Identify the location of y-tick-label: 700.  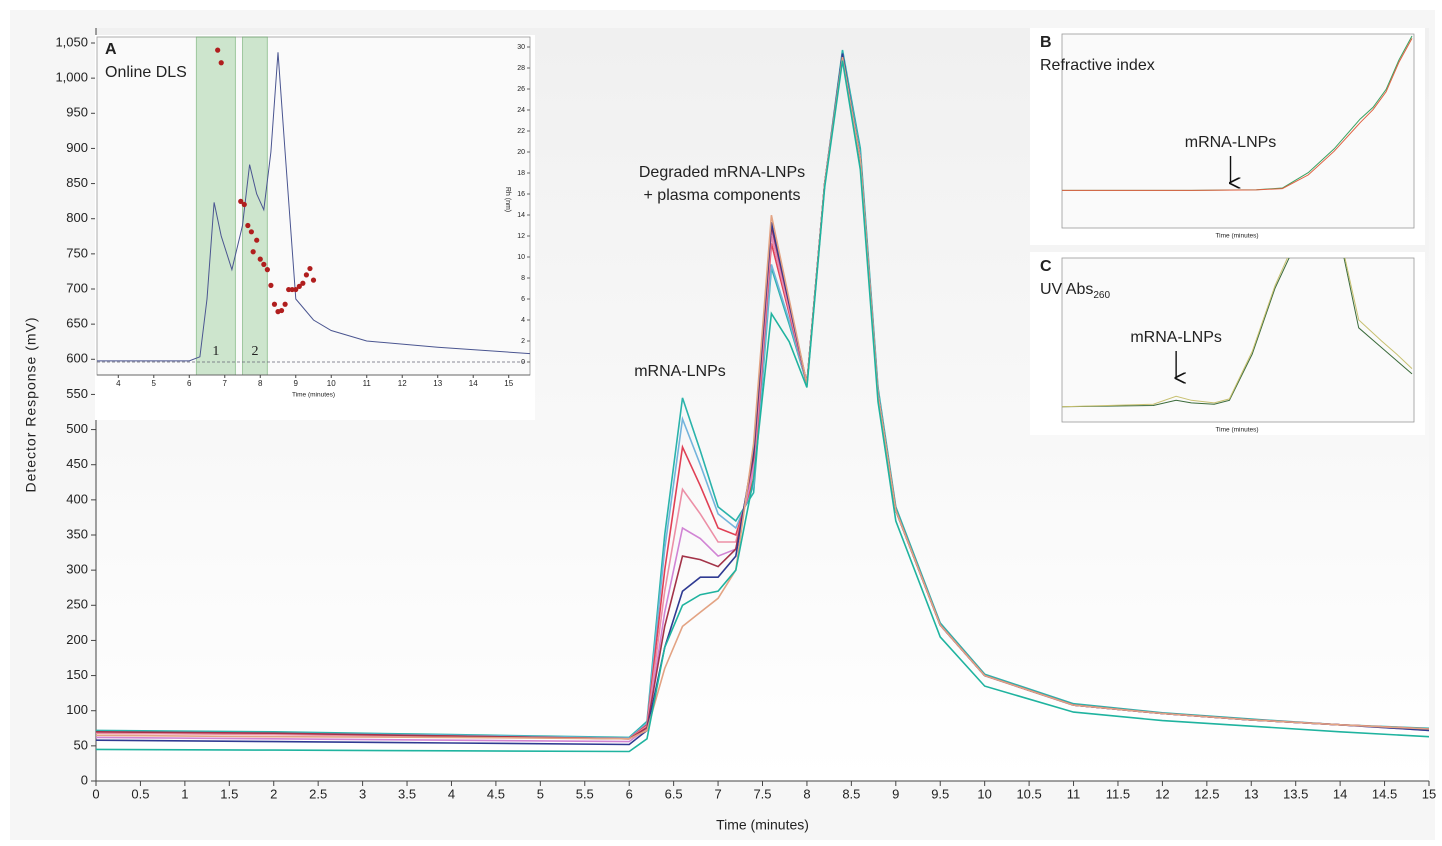
(77, 287).